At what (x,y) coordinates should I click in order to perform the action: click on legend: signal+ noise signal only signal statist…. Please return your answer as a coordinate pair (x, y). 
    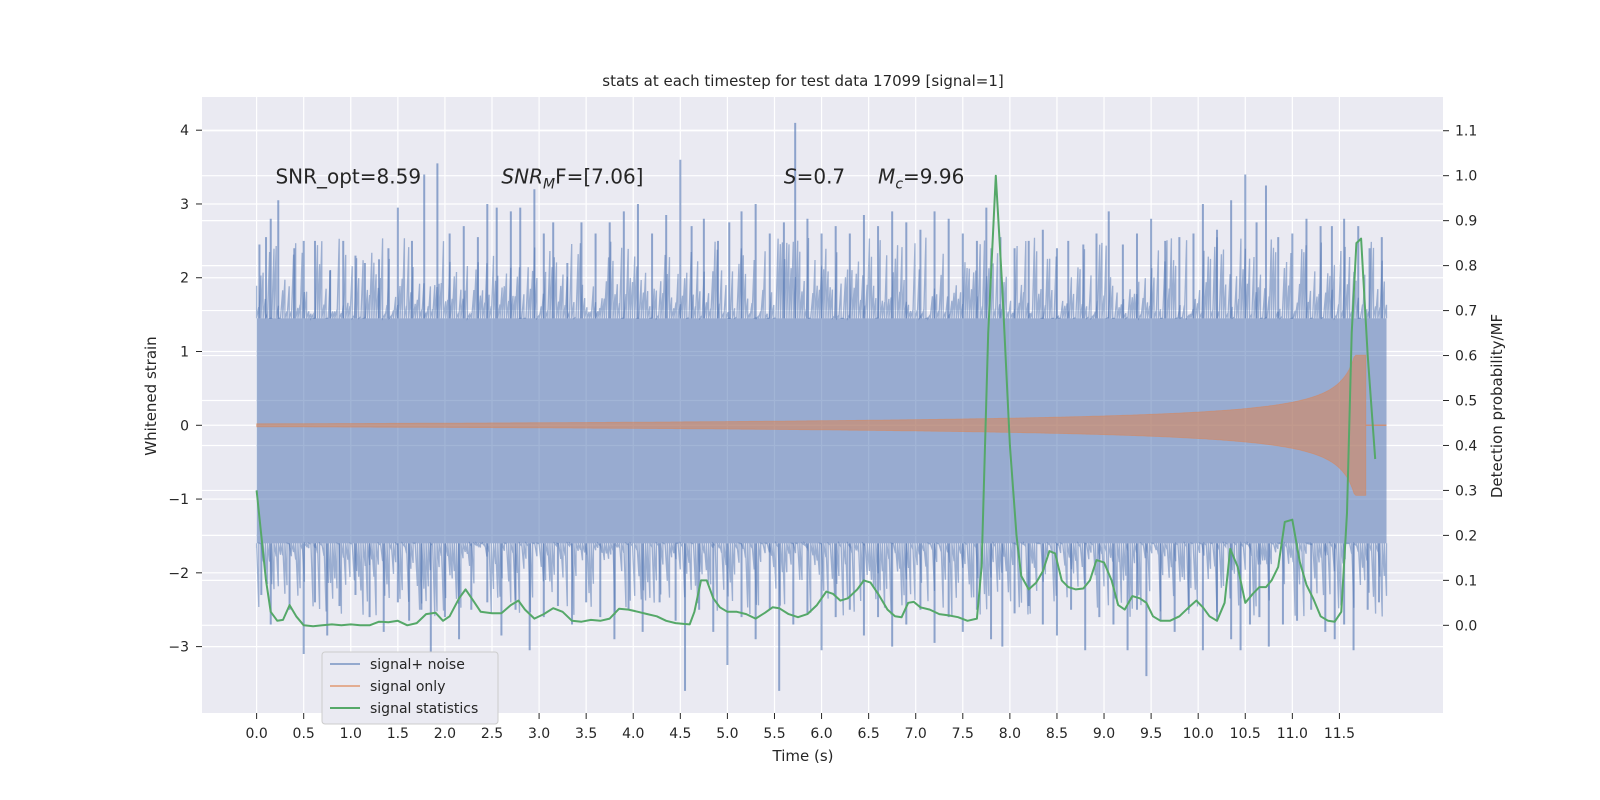
    Looking at the image, I should click on (410, 688).